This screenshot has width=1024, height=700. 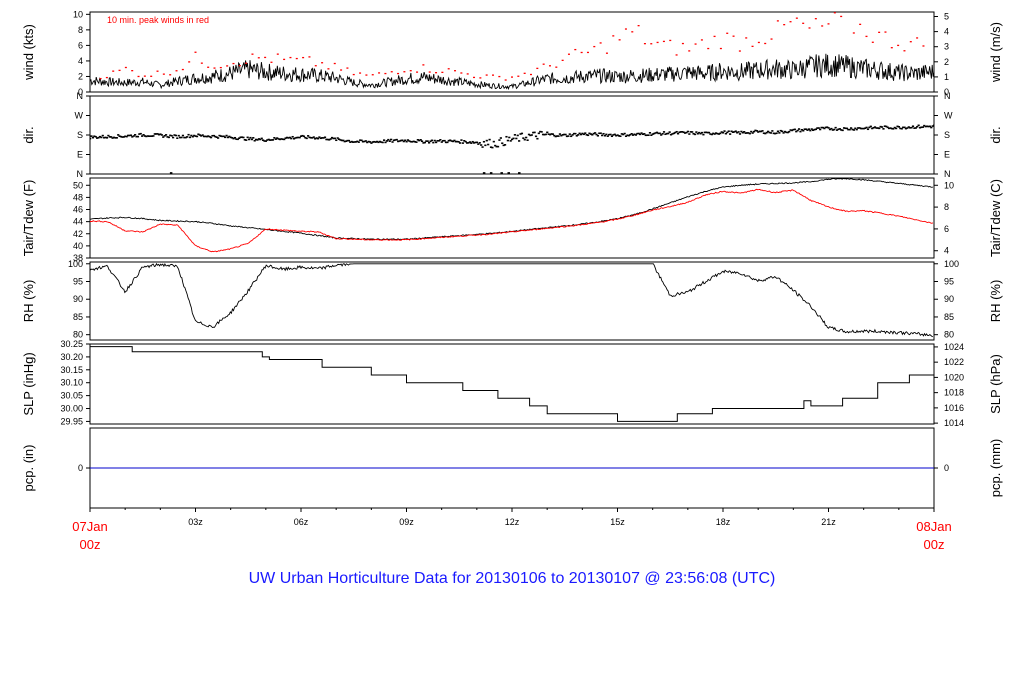 What do you see at coordinates (947, 96) in the screenshot?
I see `dir-right-tick-label: N` at bounding box center [947, 96].